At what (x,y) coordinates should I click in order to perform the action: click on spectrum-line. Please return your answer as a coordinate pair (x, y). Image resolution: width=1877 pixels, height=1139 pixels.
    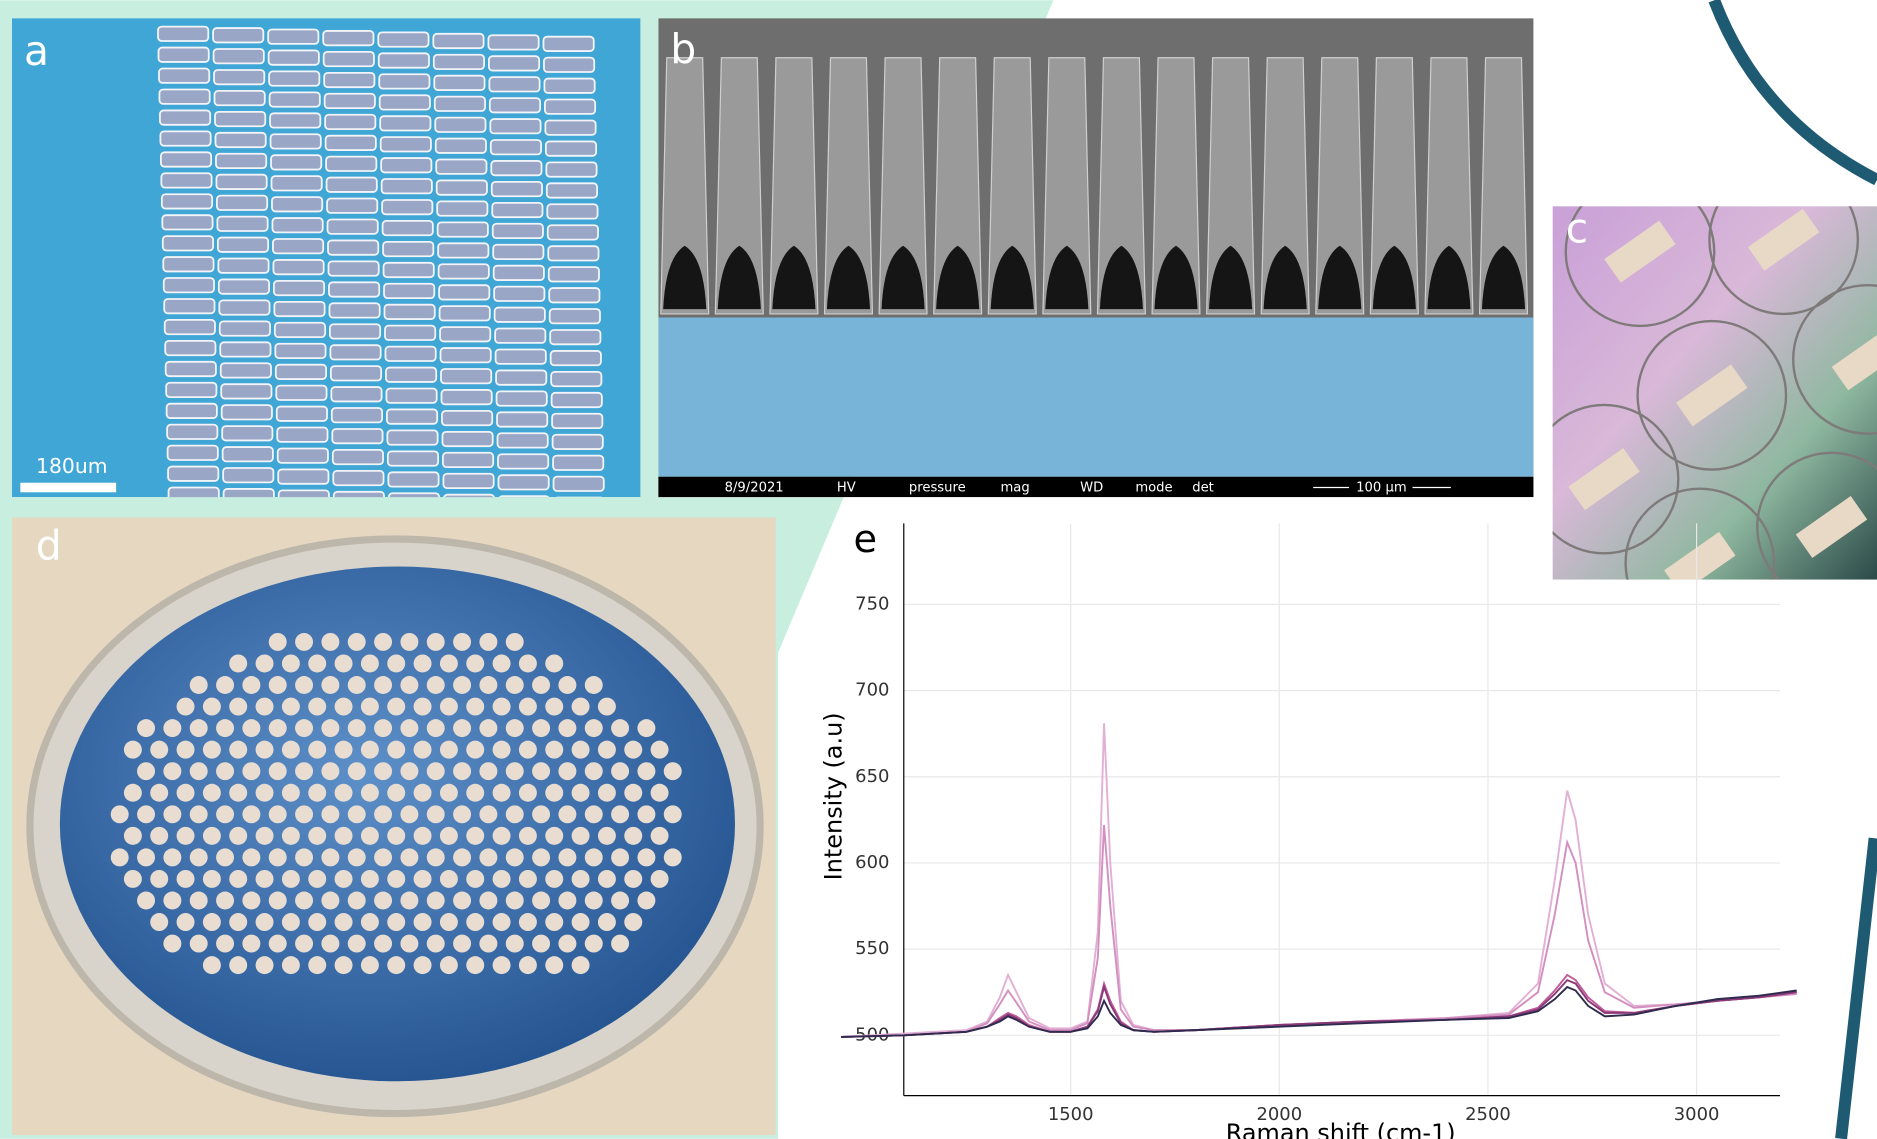
    Looking at the image, I should click on (1319, 1008).